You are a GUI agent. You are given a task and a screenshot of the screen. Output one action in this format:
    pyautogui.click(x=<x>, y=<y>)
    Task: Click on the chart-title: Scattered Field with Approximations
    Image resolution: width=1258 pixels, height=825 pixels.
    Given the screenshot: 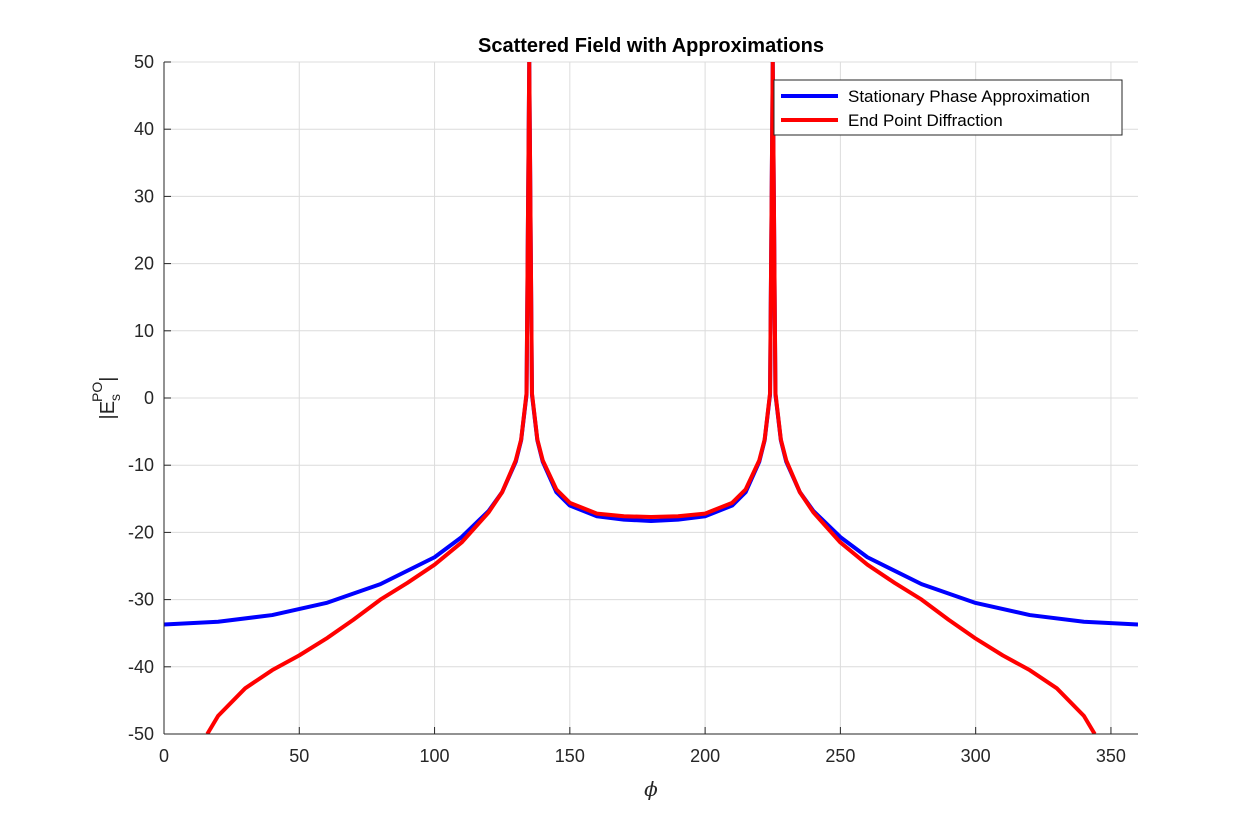 What is the action you would take?
    pyautogui.click(x=651, y=46)
    